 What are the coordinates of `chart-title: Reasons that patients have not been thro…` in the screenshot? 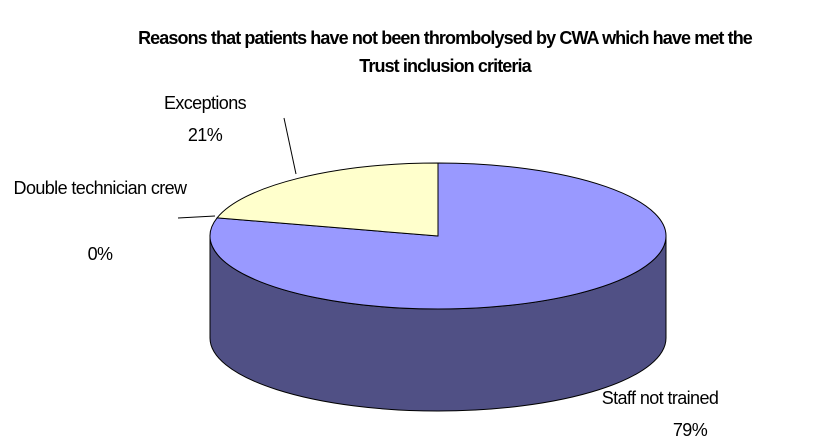 It's located at (445, 52).